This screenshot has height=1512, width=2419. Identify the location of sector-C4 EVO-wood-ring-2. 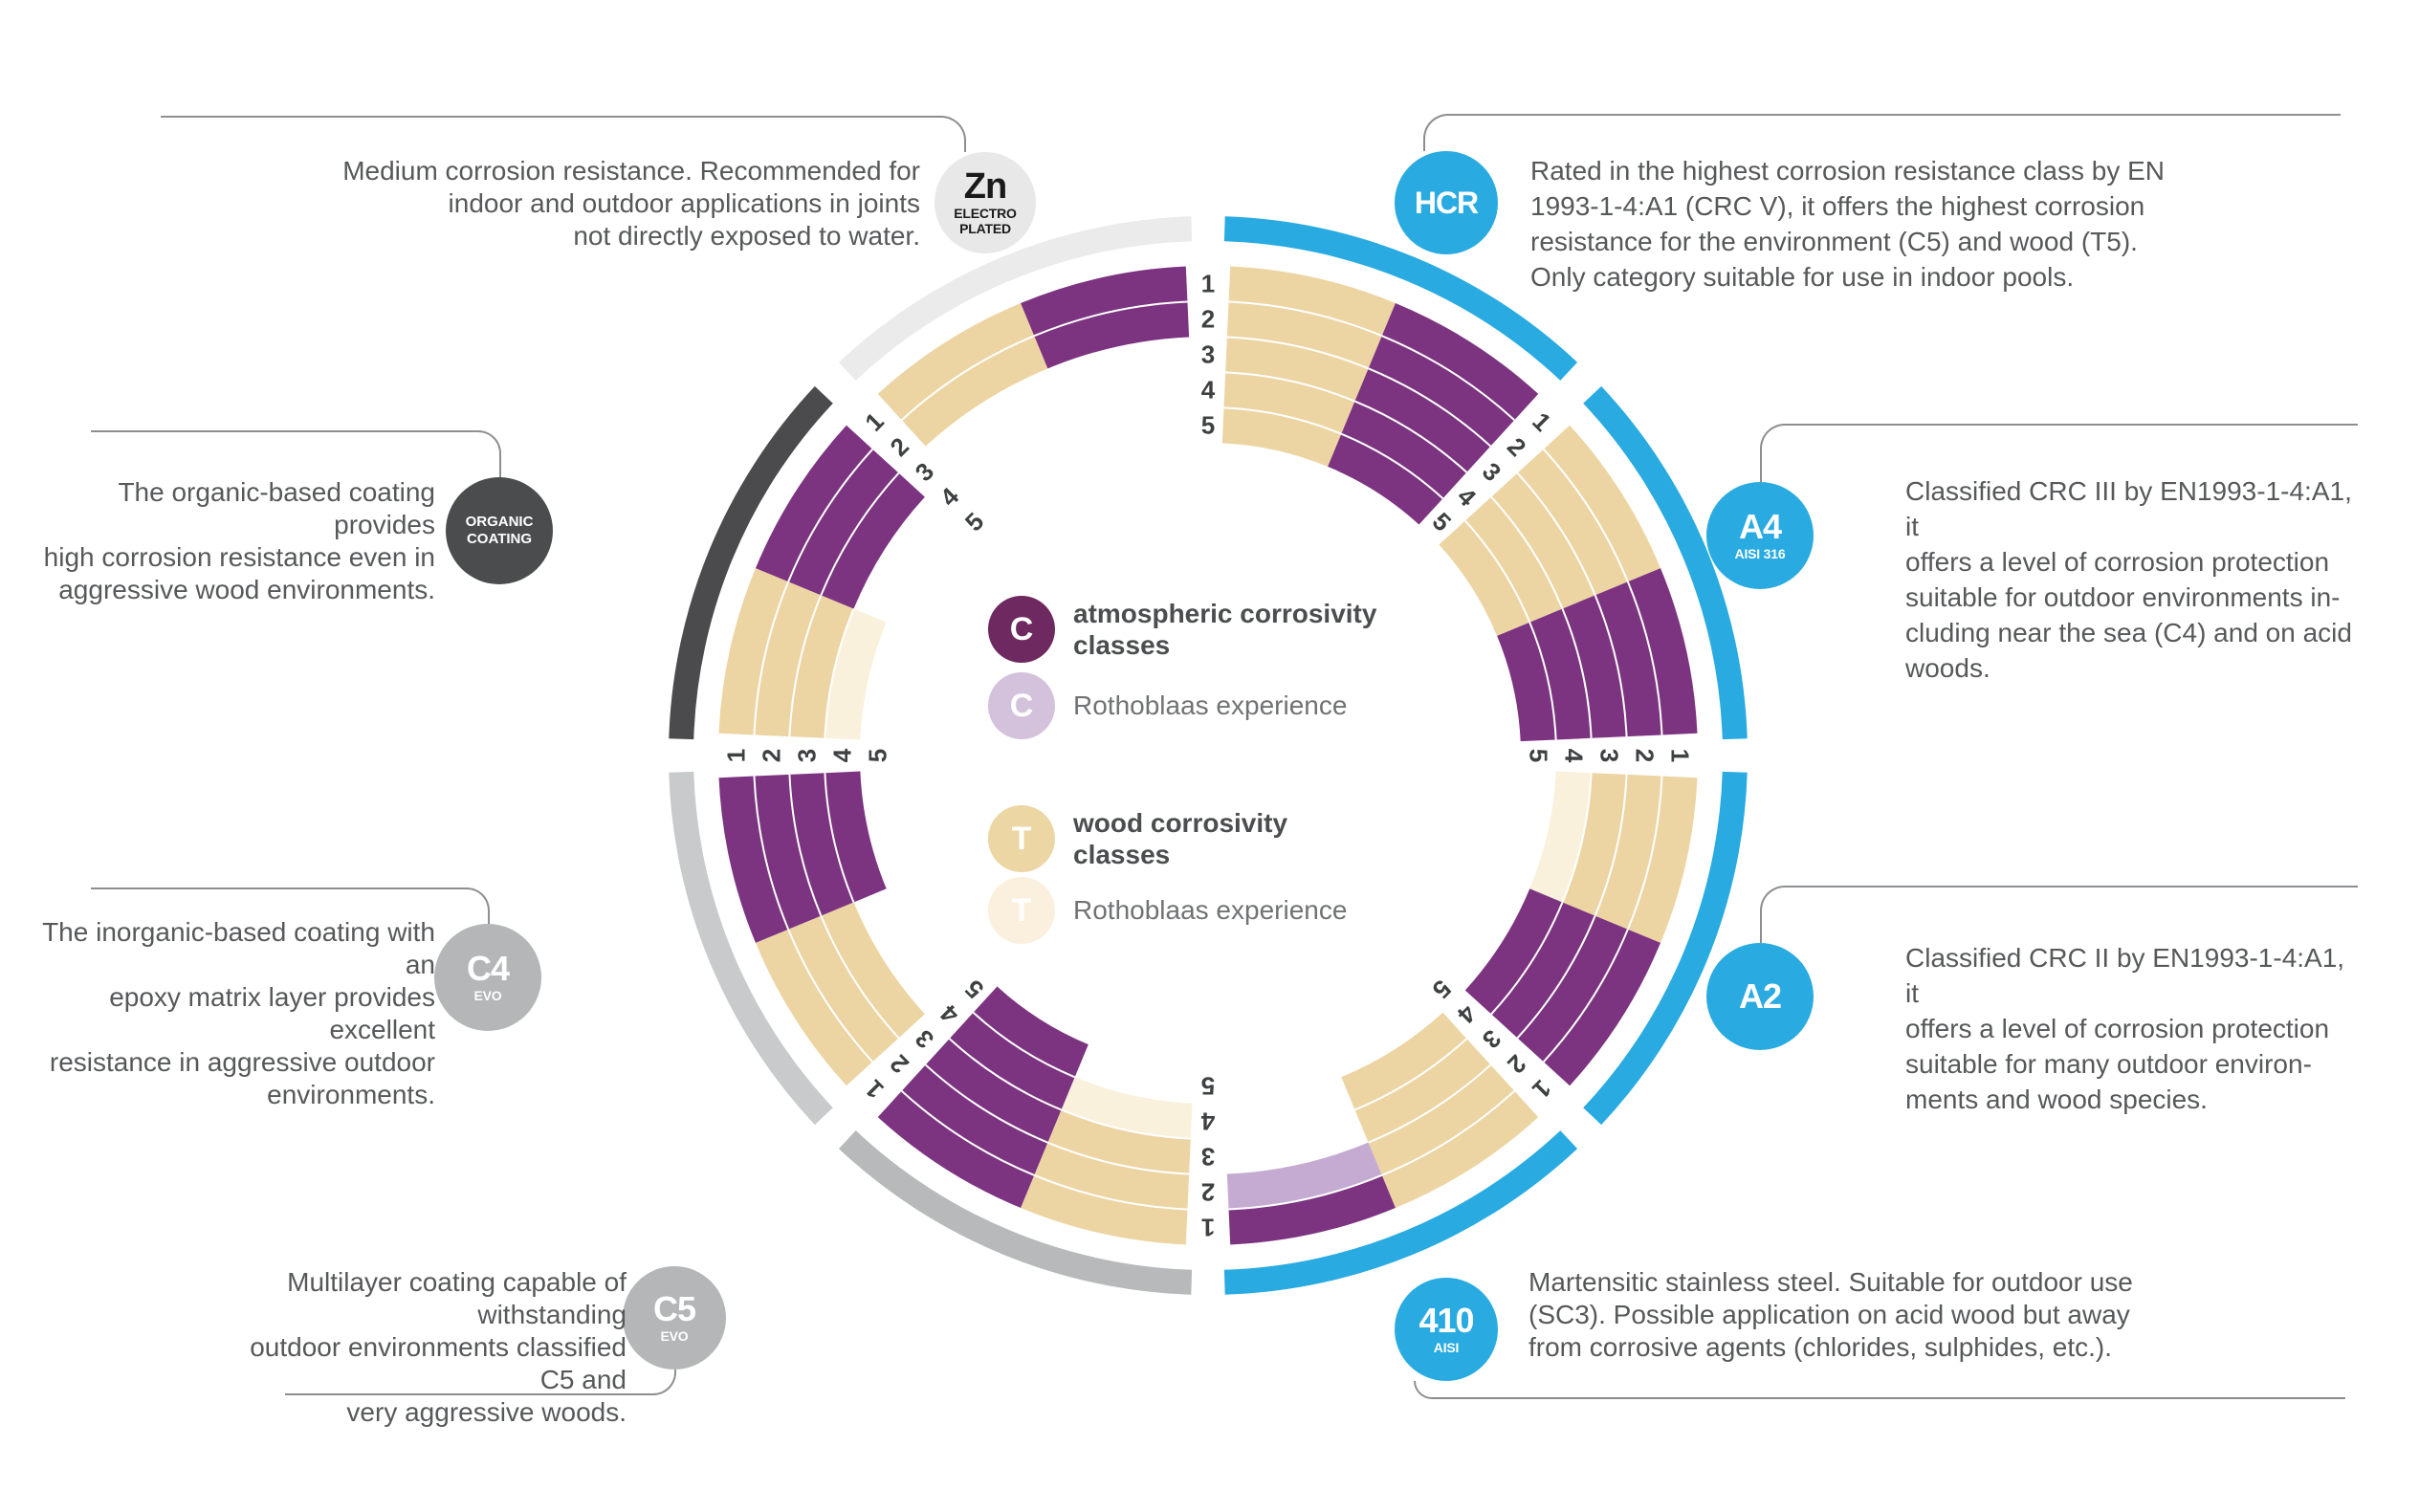
(843, 989).